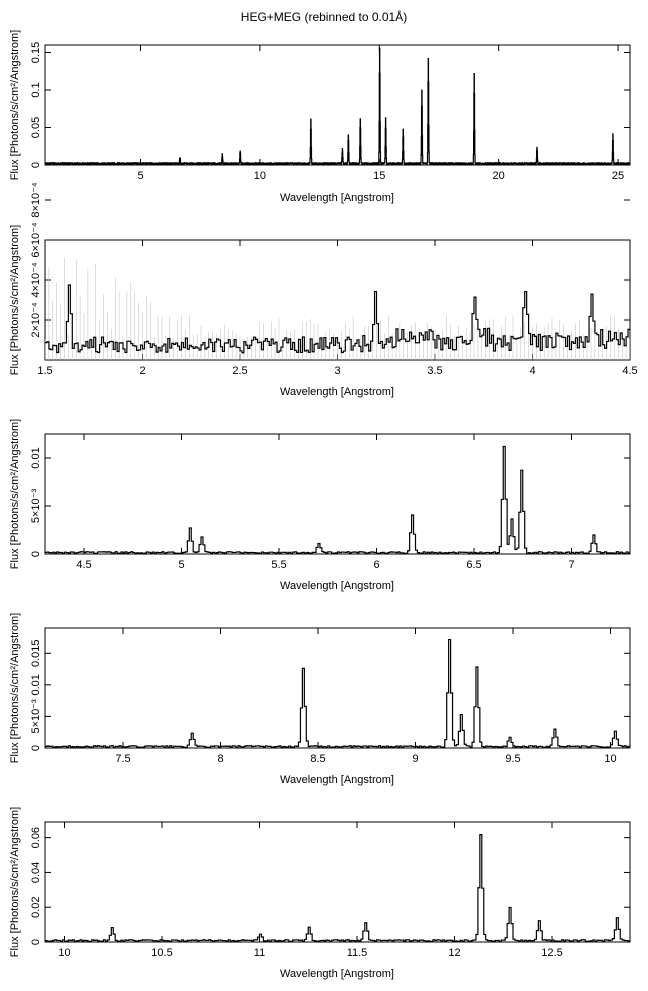 This screenshot has width=648, height=991. Describe the element at coordinates (36, 89) in the screenshot. I see `y-tick-label: 0.1` at that location.